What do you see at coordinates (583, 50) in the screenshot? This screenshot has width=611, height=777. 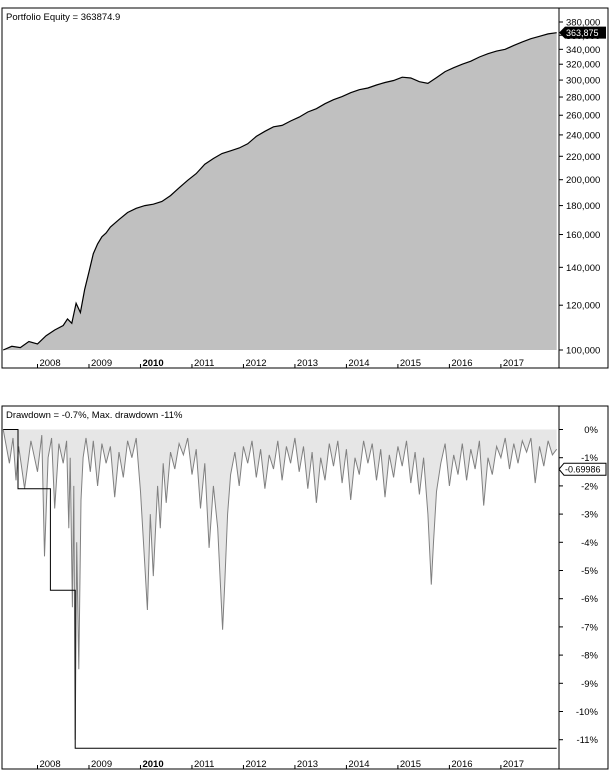 I see `equity-ytick-label: 340,000` at bounding box center [583, 50].